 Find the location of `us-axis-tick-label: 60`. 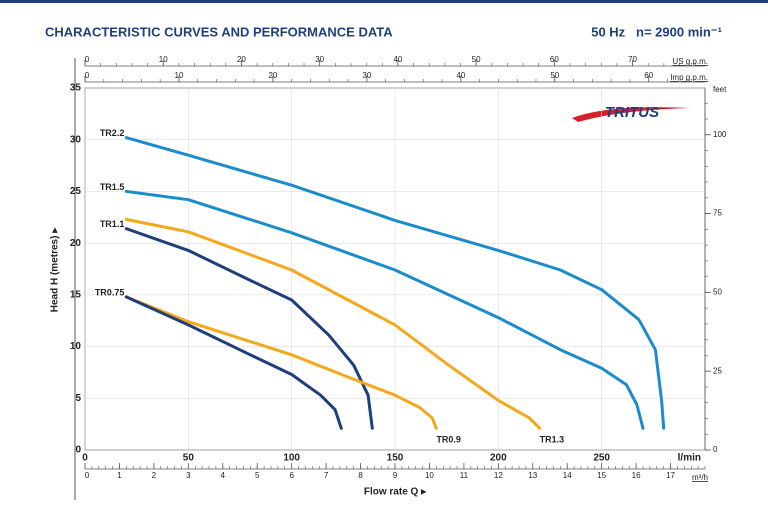

us-axis-tick-label: 60 is located at coordinates (554, 59).